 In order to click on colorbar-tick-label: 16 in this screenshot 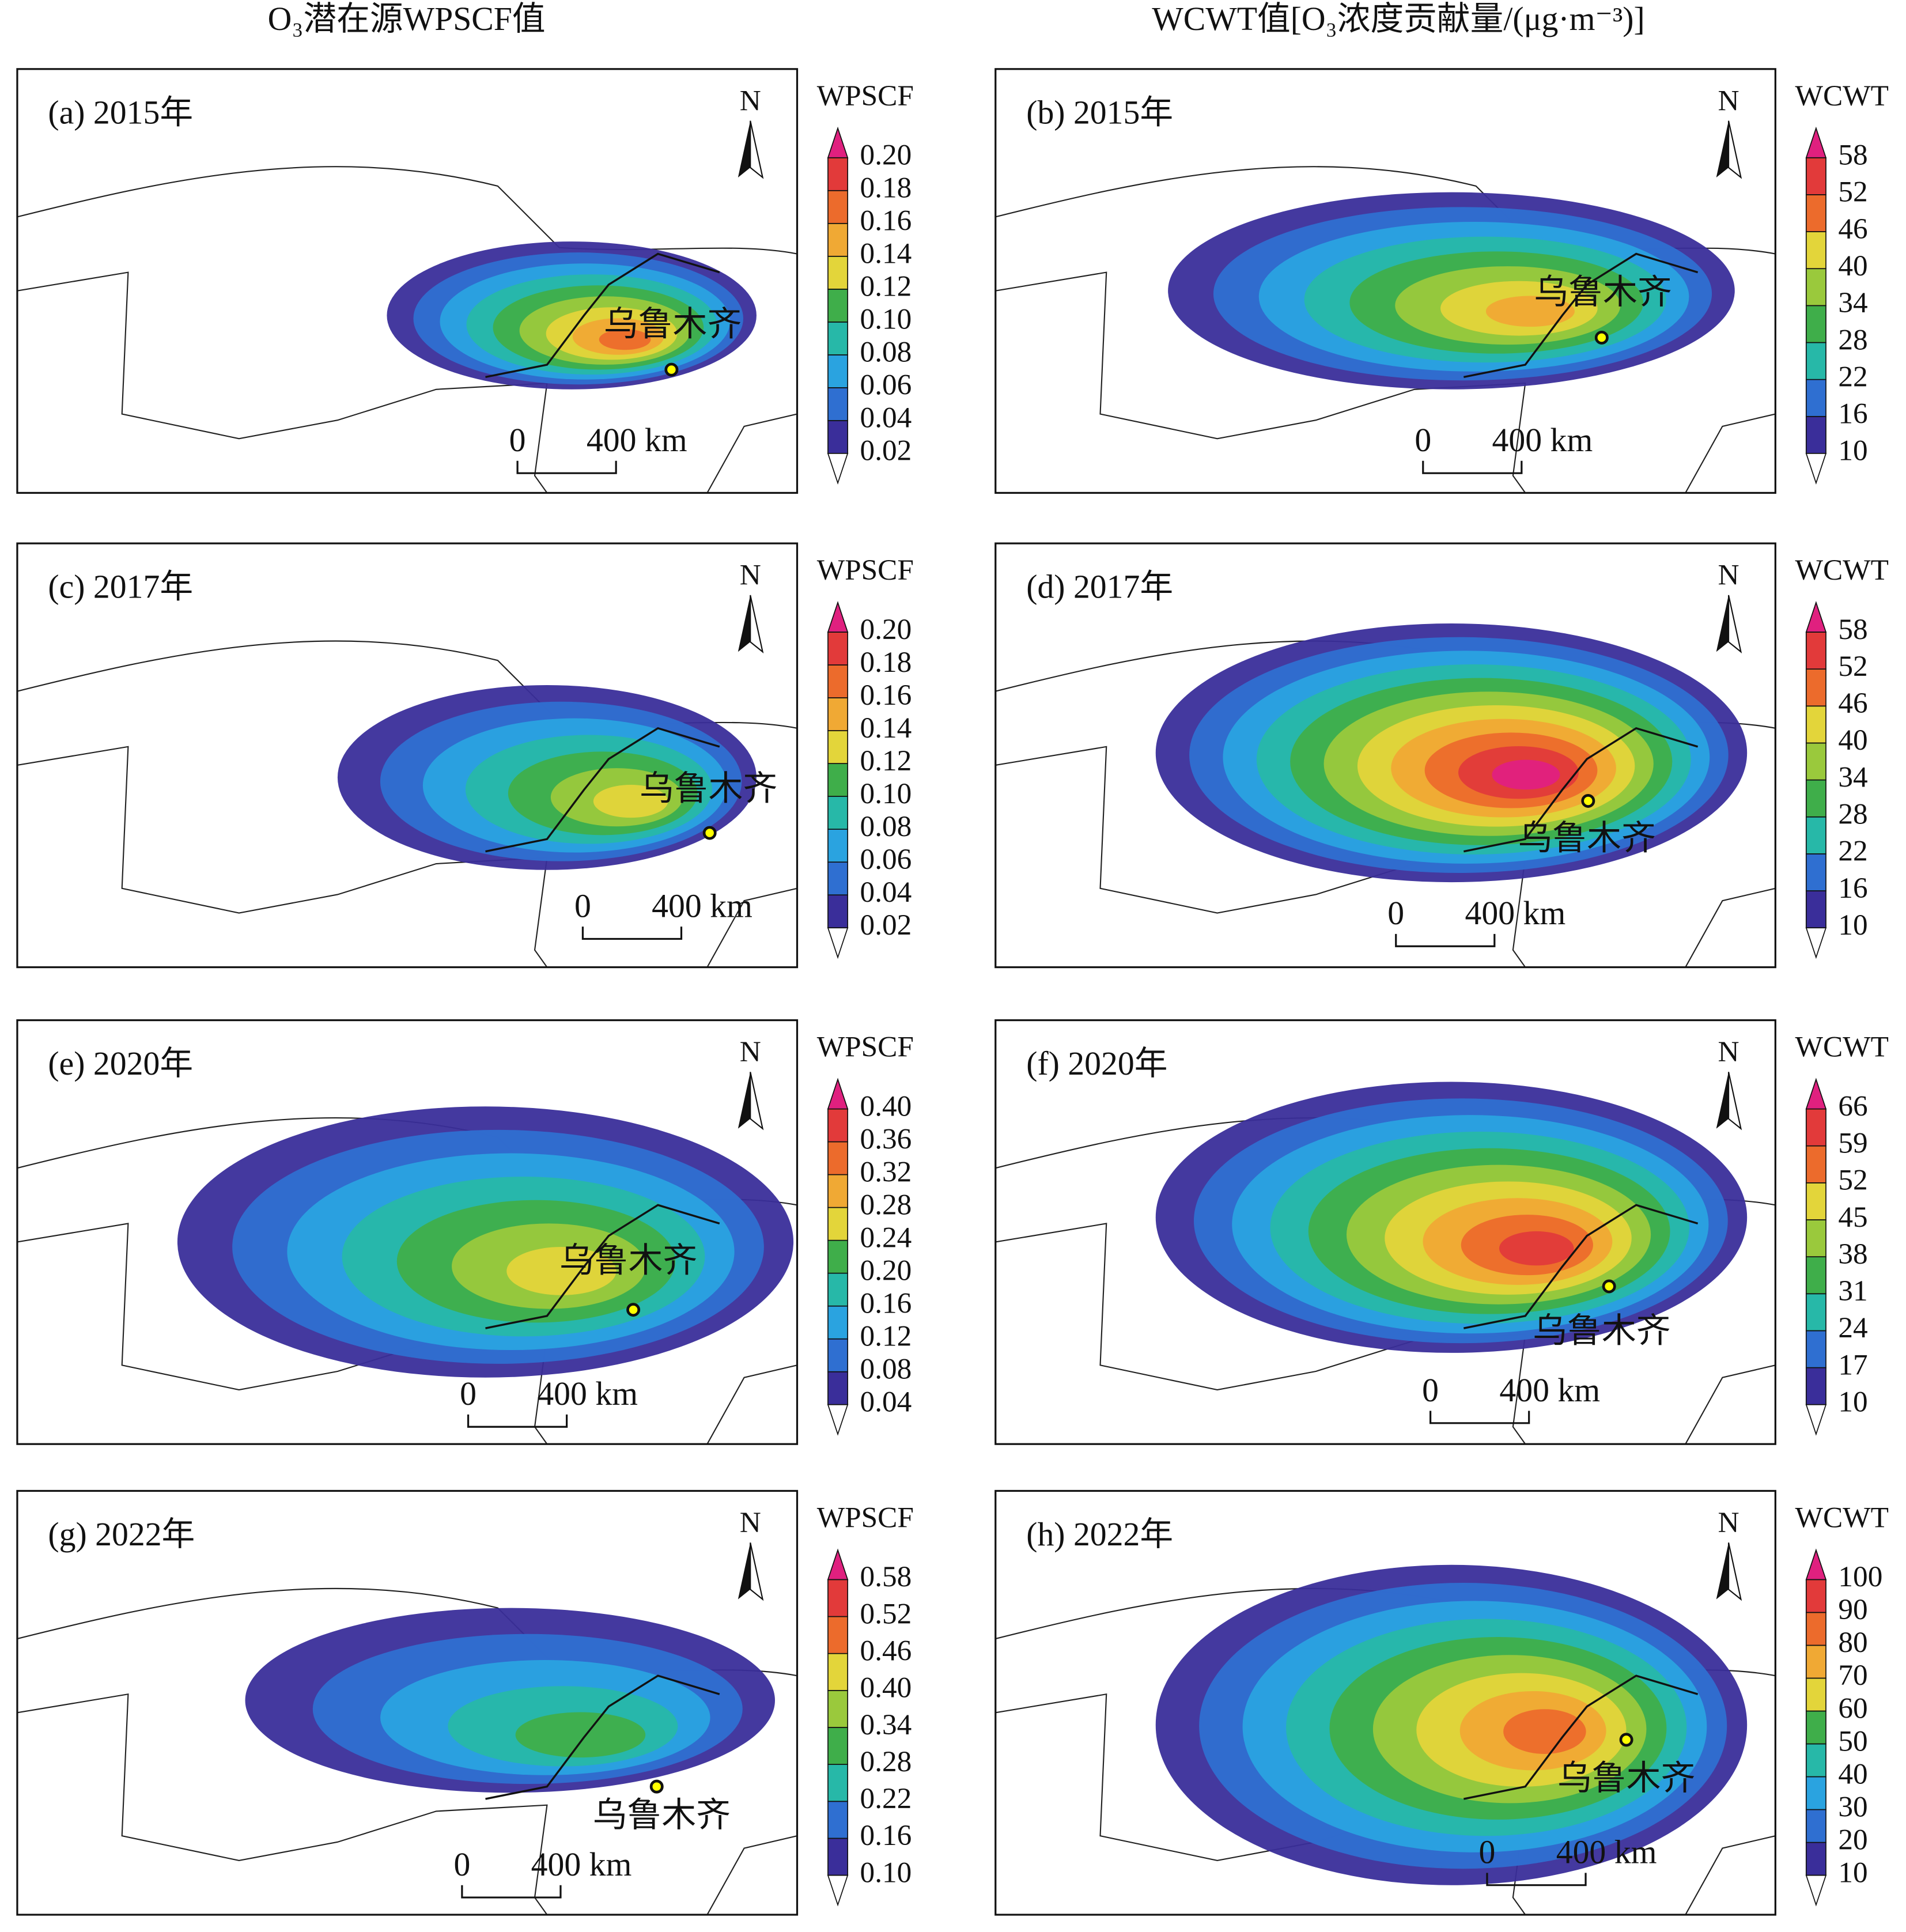, I will do `click(1852, 414)`.